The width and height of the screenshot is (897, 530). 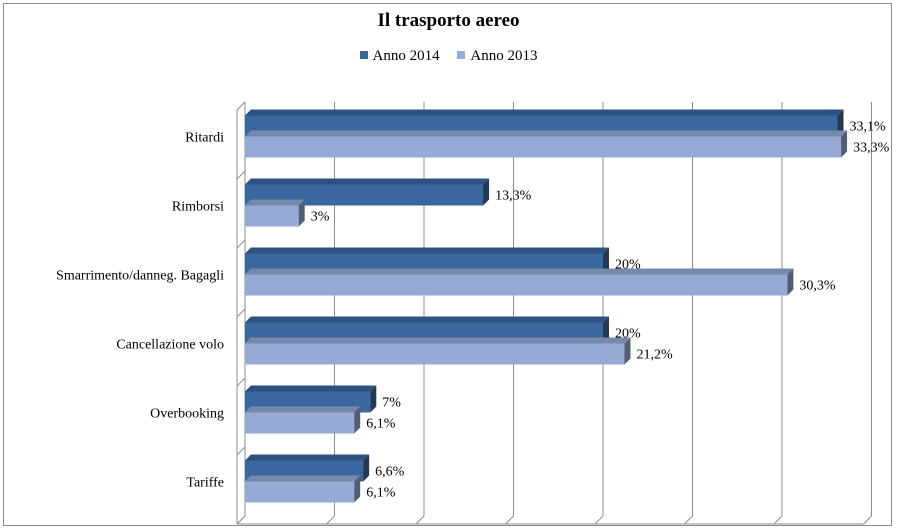 What do you see at coordinates (198, 207) in the screenshot?
I see `category-label: Rimborsi` at bounding box center [198, 207].